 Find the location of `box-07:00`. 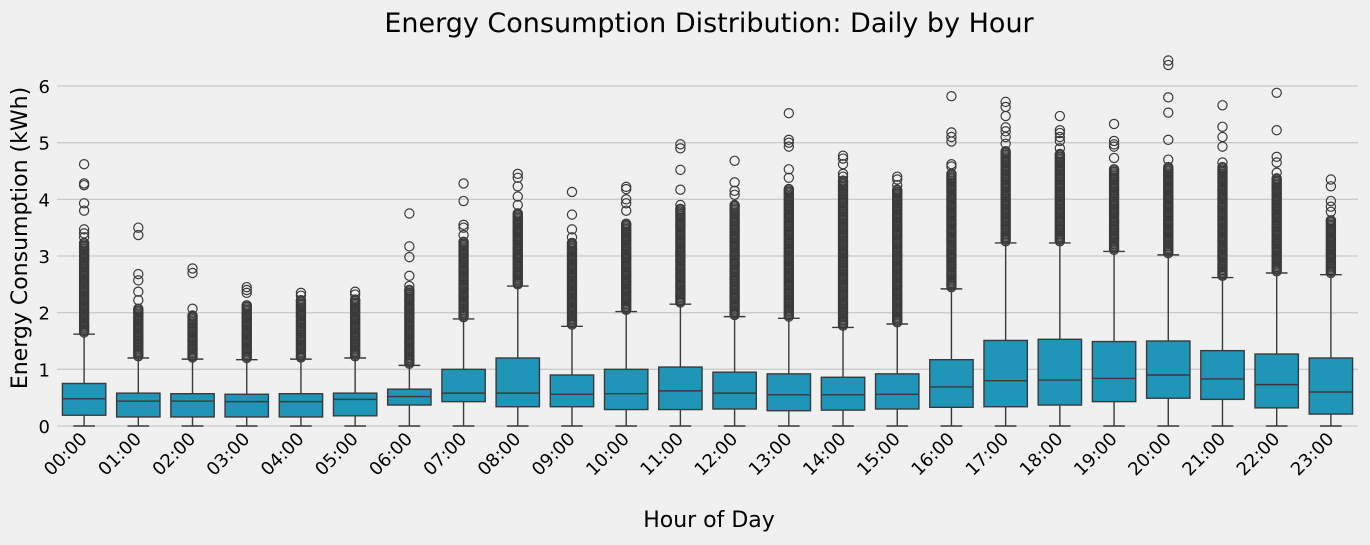

box-07:00 is located at coordinates (463, 302).